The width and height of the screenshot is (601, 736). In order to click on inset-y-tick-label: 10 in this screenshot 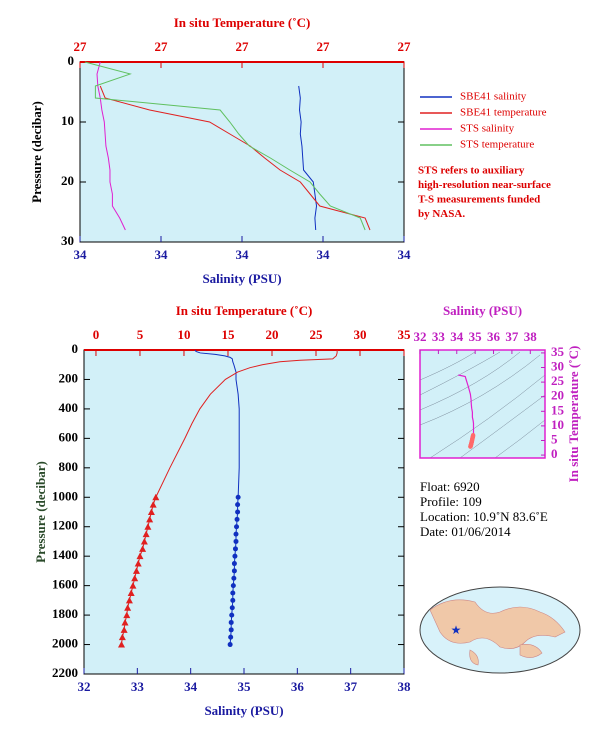, I will do `click(557, 424)`.